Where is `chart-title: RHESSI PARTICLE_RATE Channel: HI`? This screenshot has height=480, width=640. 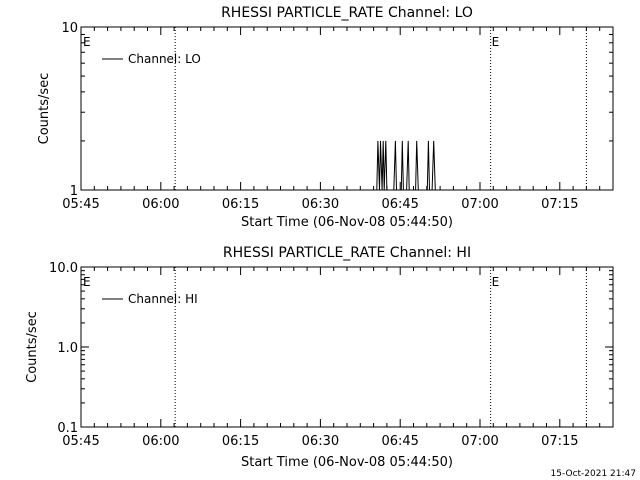
chart-title: RHESSI PARTICLE_RATE Channel: HI is located at coordinates (347, 253).